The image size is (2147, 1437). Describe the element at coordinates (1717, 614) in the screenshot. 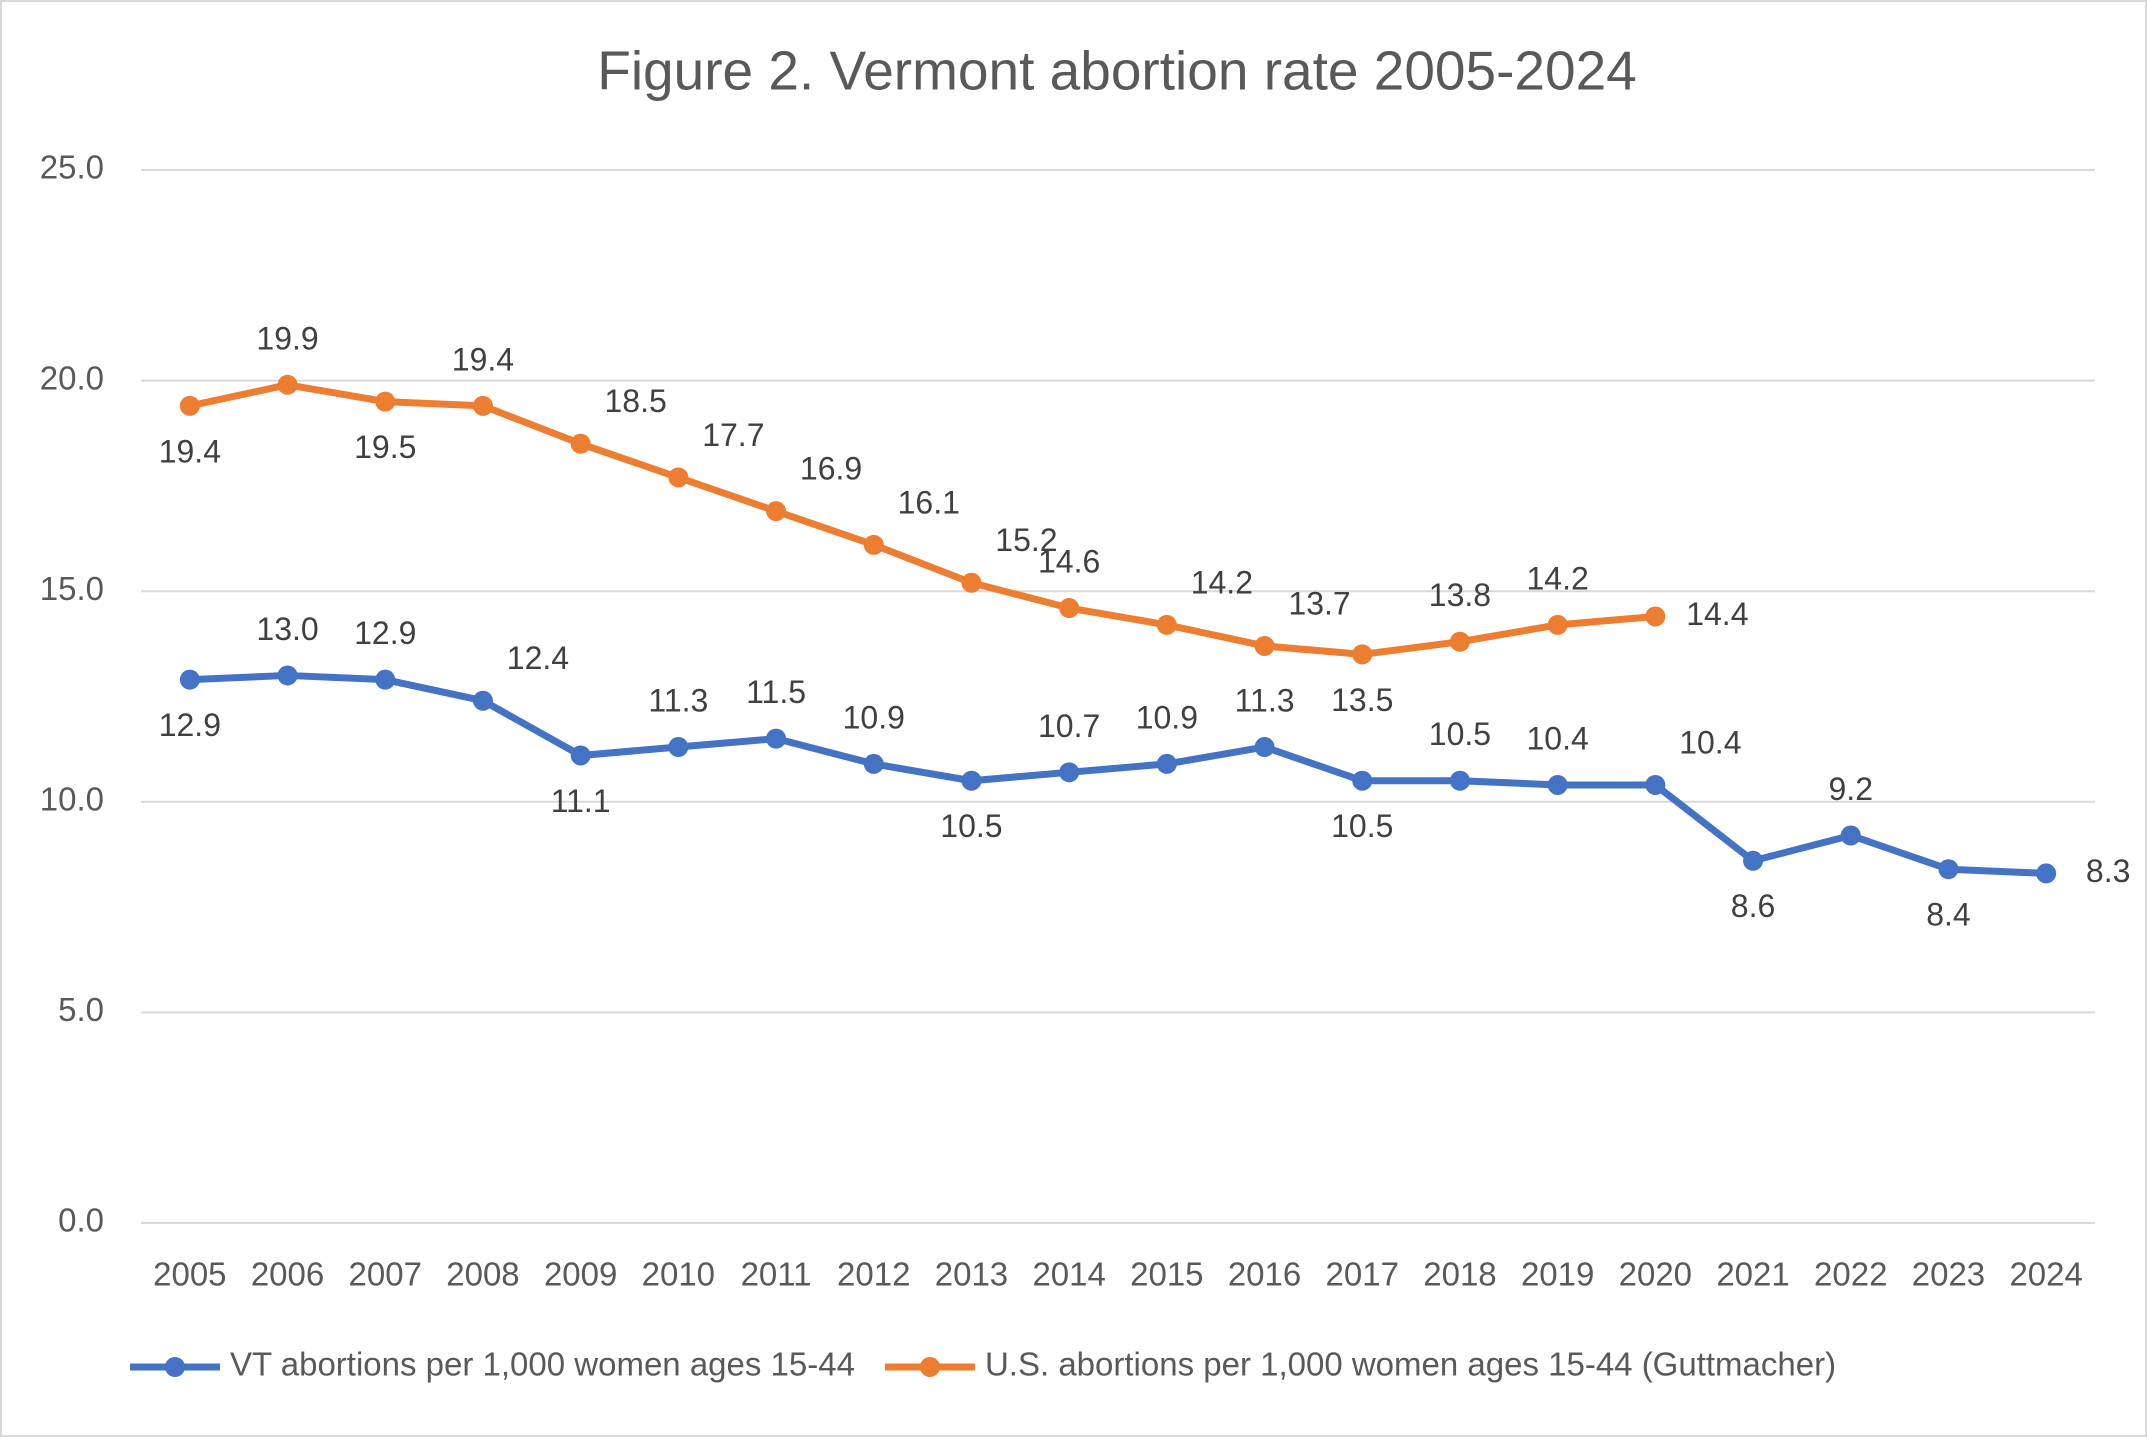

I see `data-label: 14.4` at that location.